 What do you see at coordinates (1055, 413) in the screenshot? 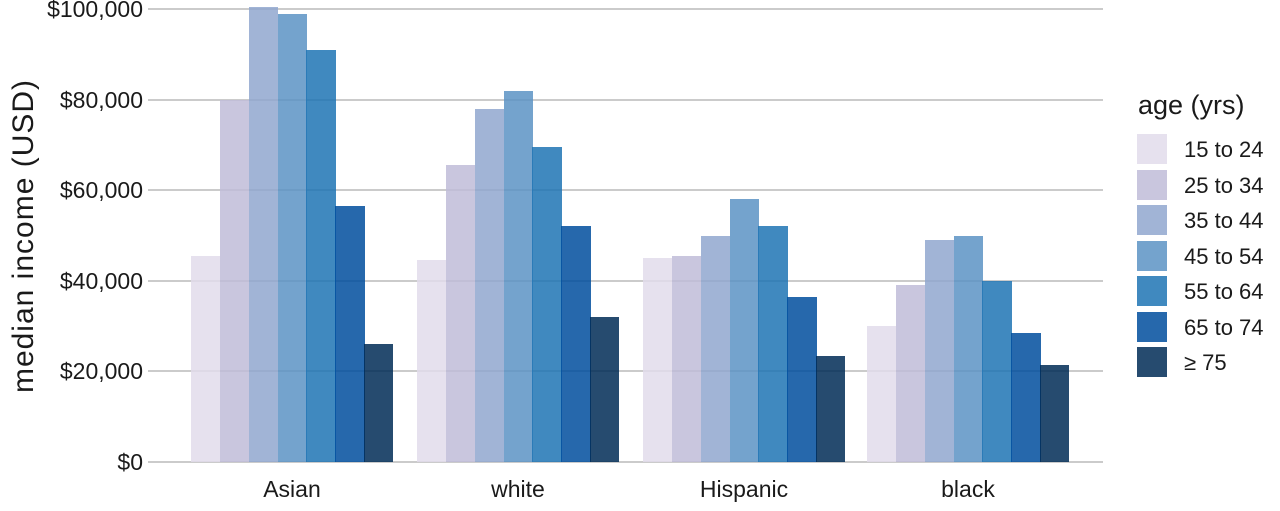
I see `bar-black-≥-75` at bounding box center [1055, 413].